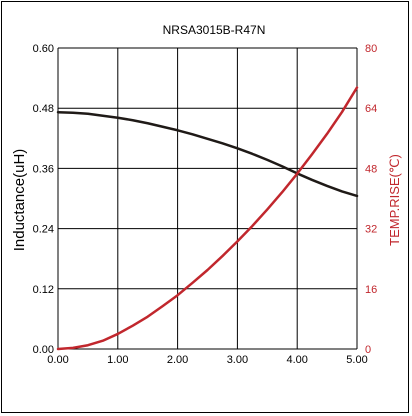  I want to click on x-tick-label: 2.00, so click(177, 360).